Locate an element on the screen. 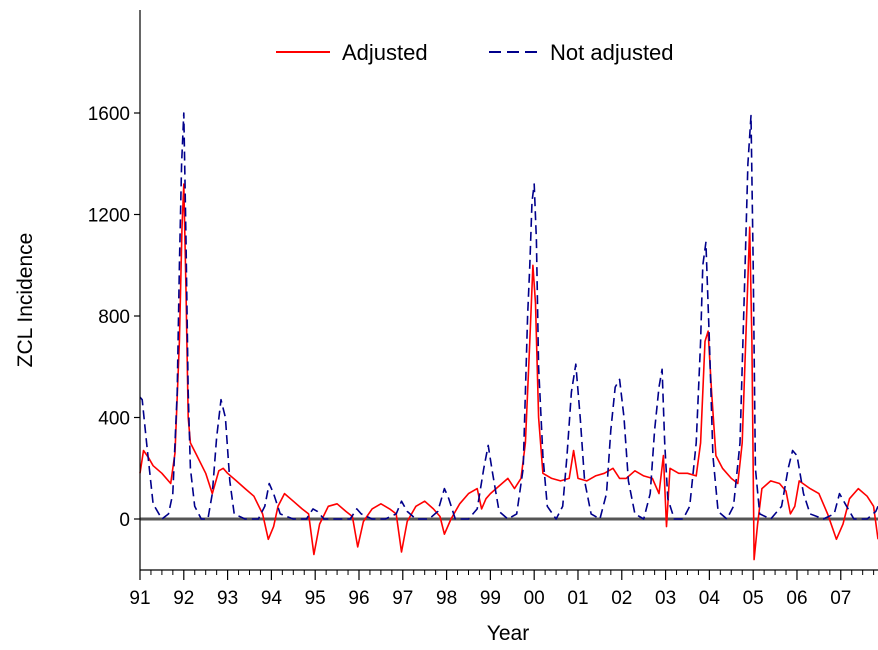 The image size is (878, 650). x-tick-label: 93 is located at coordinates (227, 598).